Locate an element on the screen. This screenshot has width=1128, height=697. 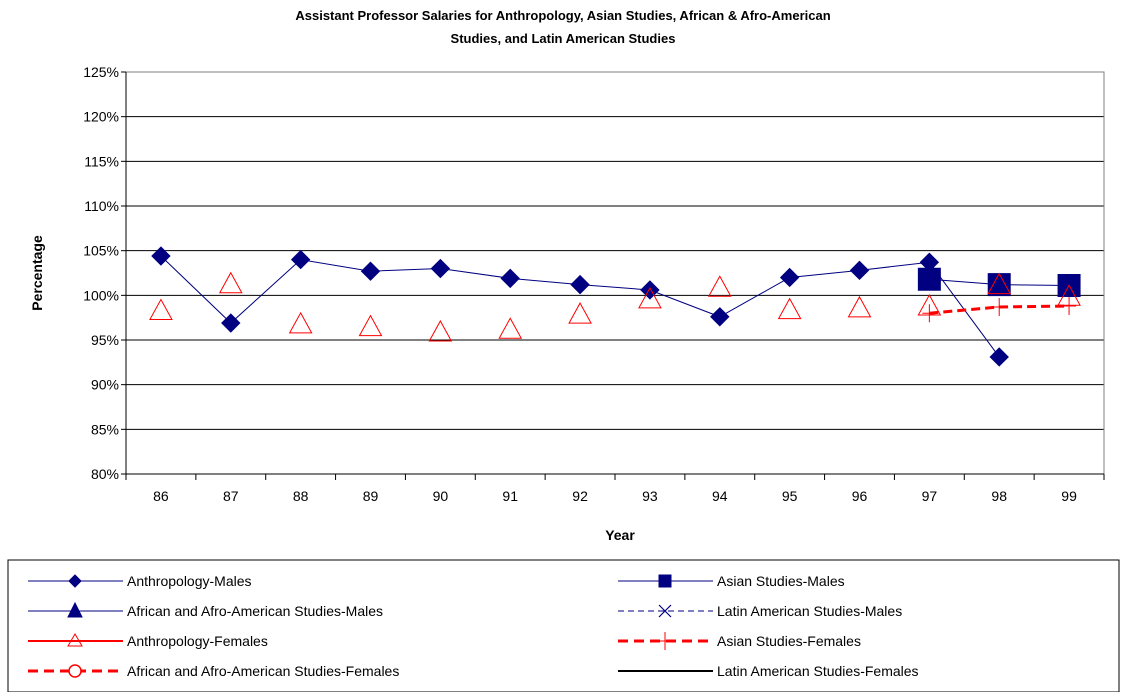
y-axis-label: Percentage is located at coordinates (37, 273).